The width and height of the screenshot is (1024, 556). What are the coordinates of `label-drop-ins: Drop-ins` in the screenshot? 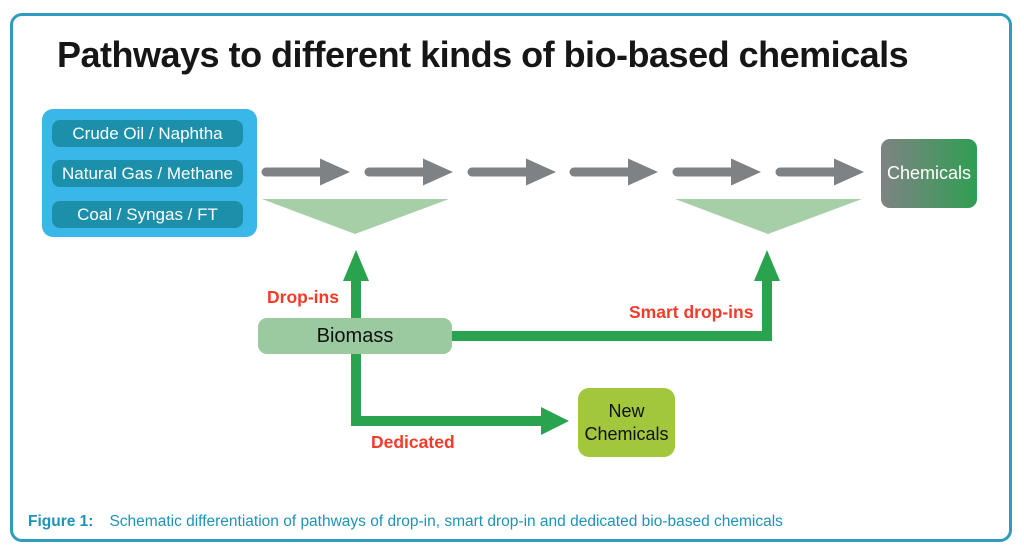 It's located at (303, 297).